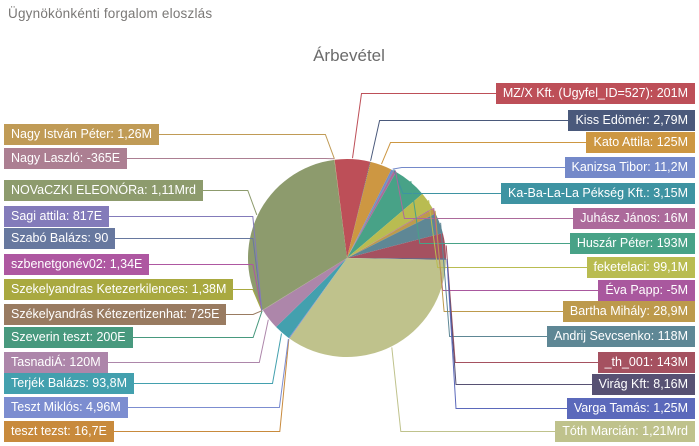 This screenshot has width=699, height=446. What do you see at coordinates (110, 13) in the screenshot?
I see `page-title: Ügynökönkénti forgalom eloszlás` at bounding box center [110, 13].